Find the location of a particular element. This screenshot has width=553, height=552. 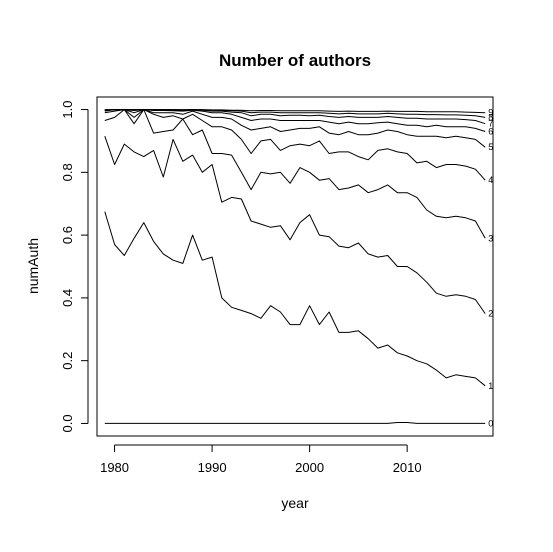

y-axis-title: numAuth is located at coordinates (33, 266).